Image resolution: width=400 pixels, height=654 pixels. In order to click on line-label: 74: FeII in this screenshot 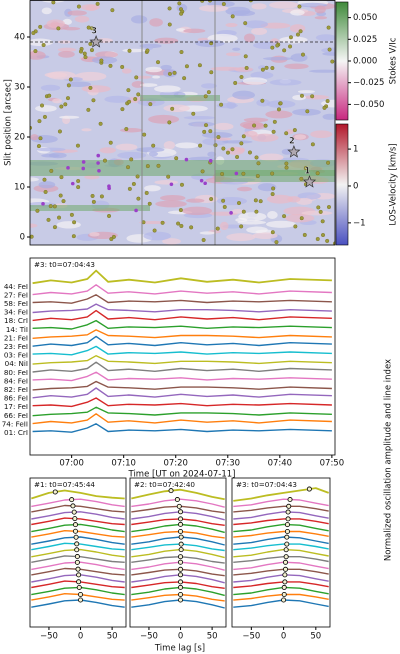, I will do `click(15, 423)`.